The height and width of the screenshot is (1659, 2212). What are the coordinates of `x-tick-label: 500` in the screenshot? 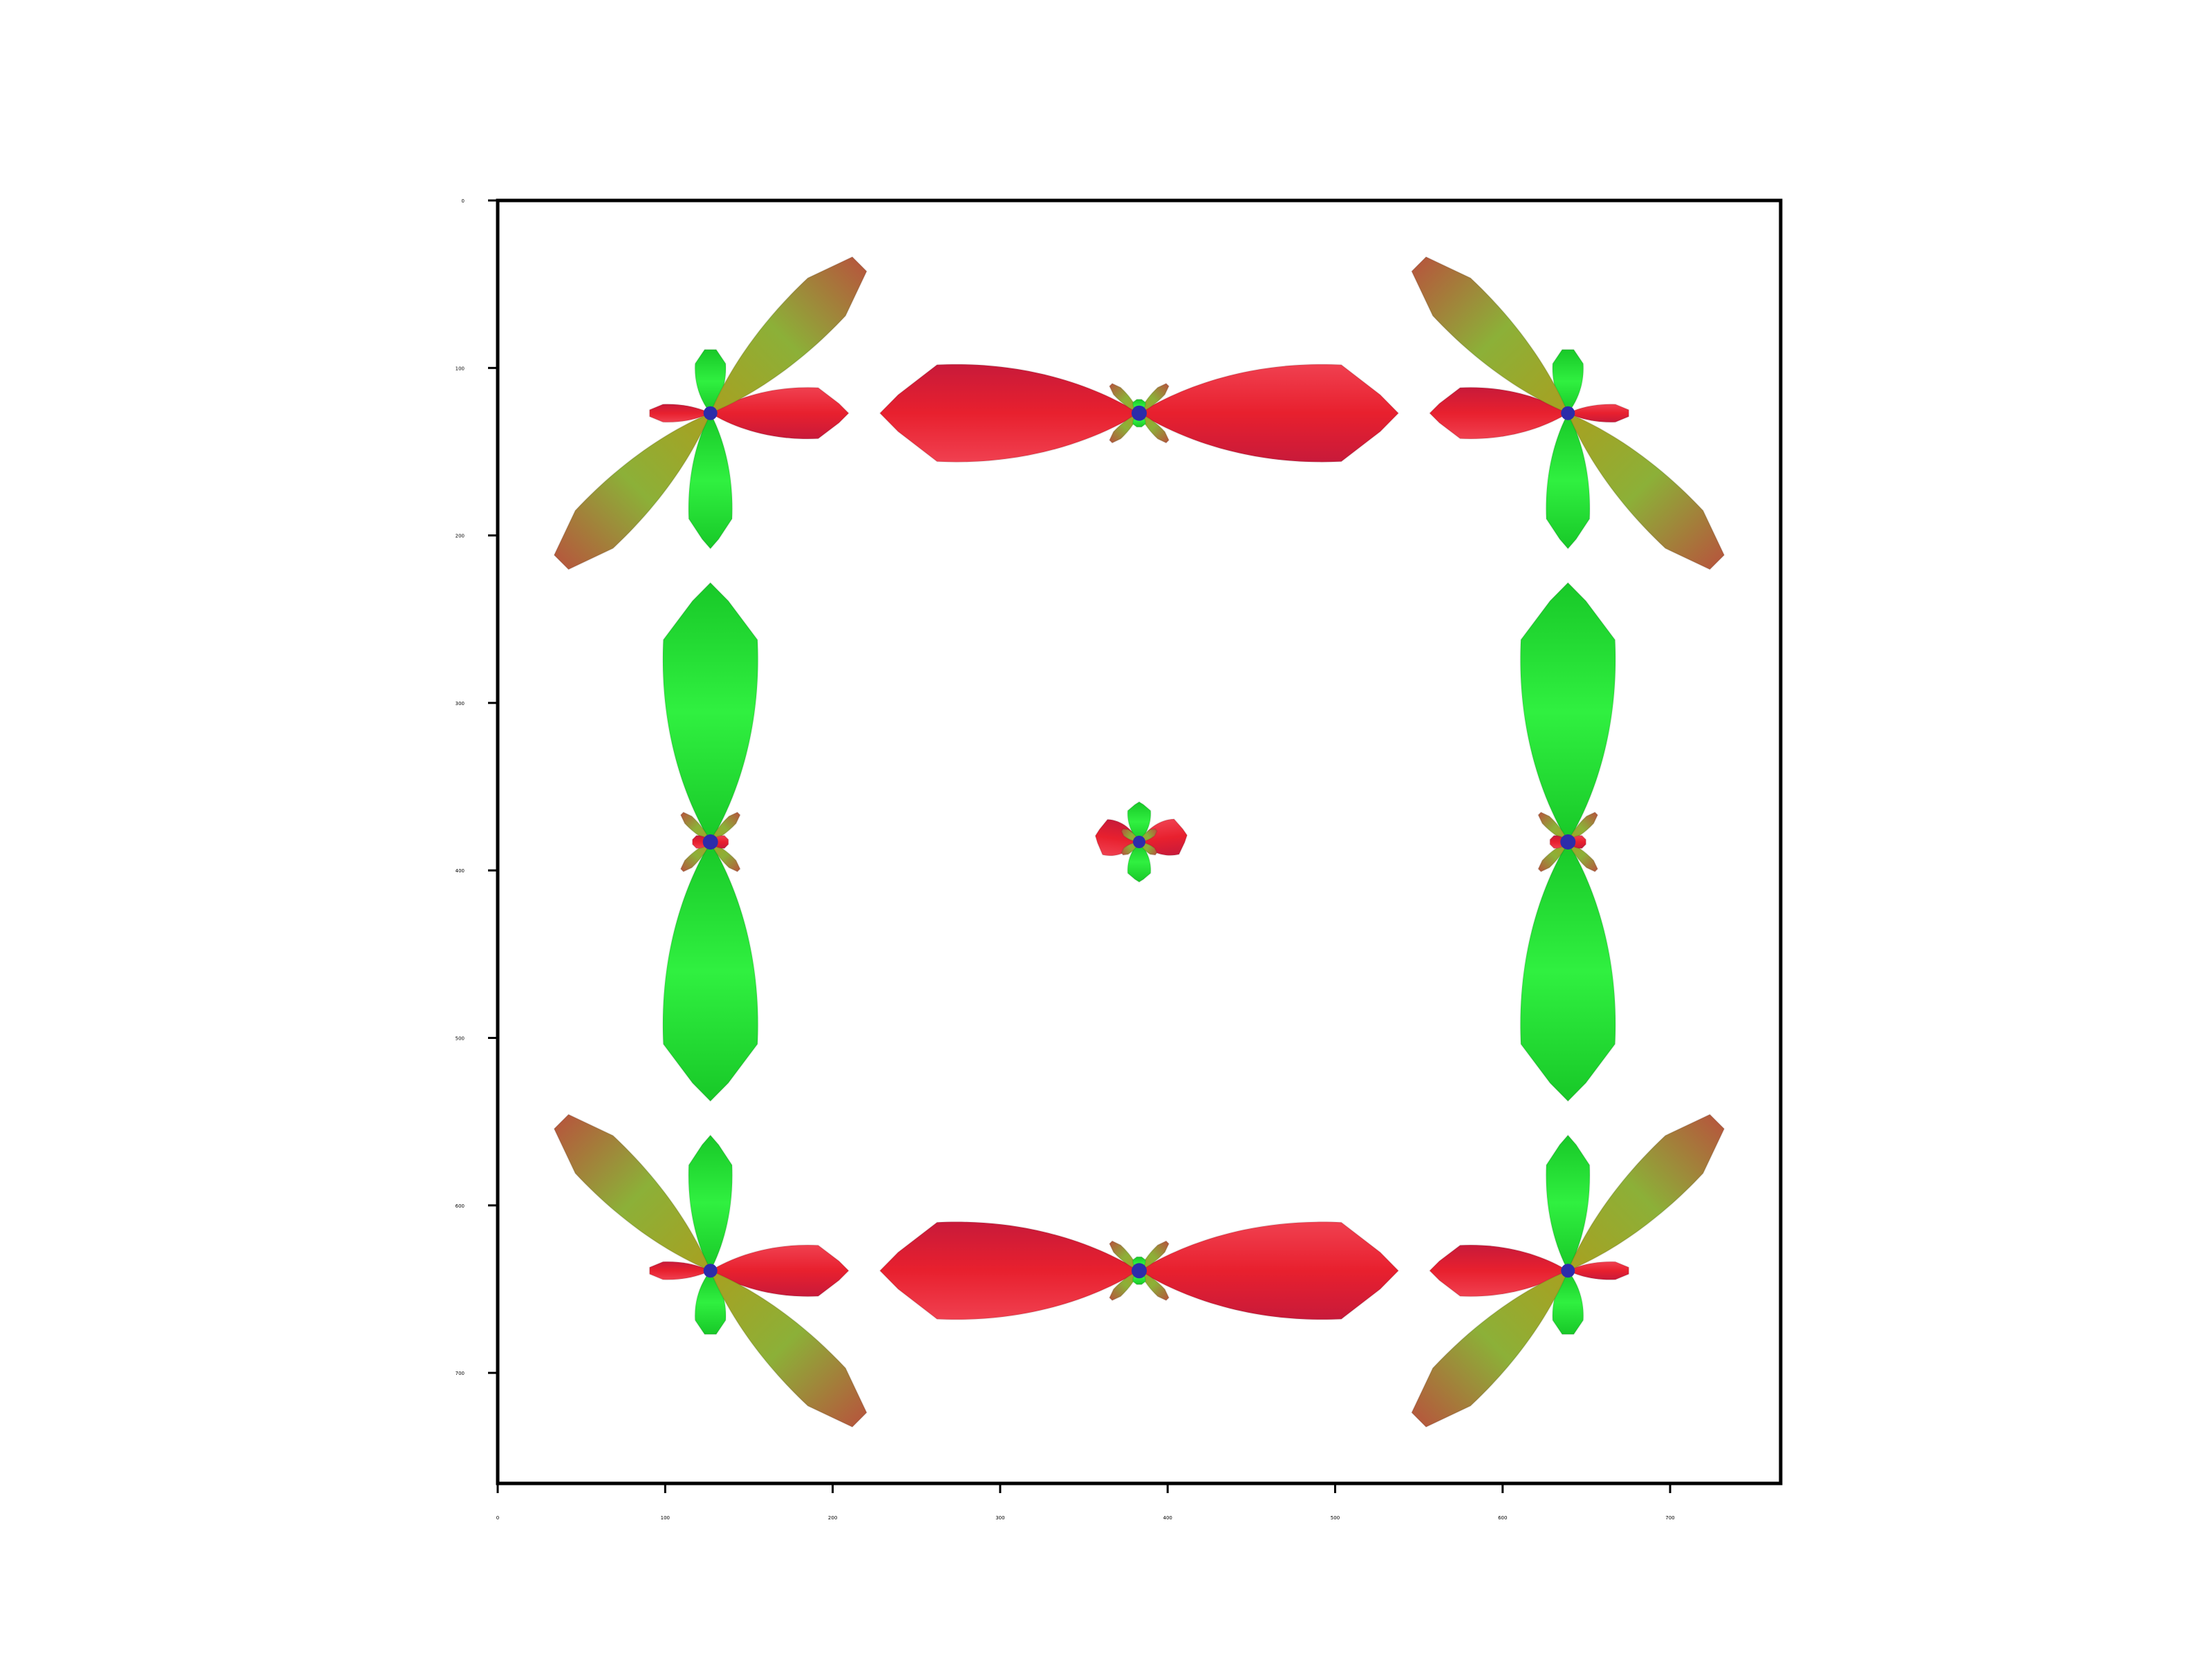 It's located at (1335, 1518).